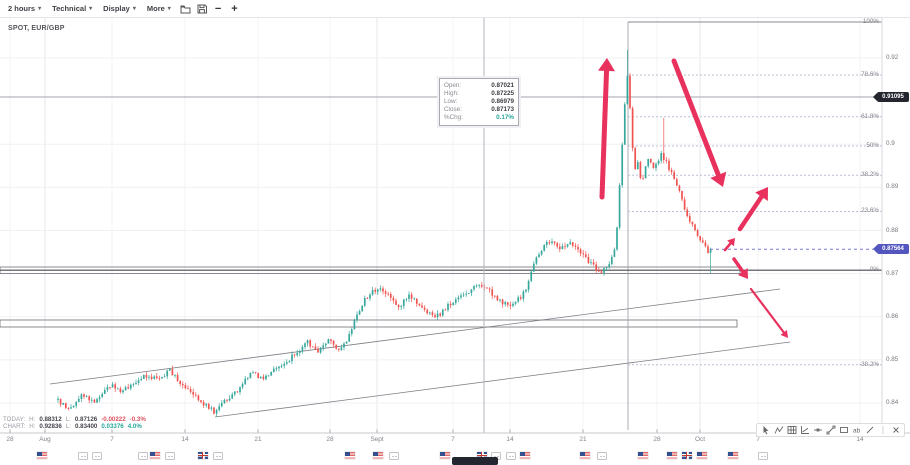 The width and height of the screenshot is (910, 465). What do you see at coordinates (892, 359) in the screenshot?
I see `price-axis-label: 0.85` at bounding box center [892, 359].